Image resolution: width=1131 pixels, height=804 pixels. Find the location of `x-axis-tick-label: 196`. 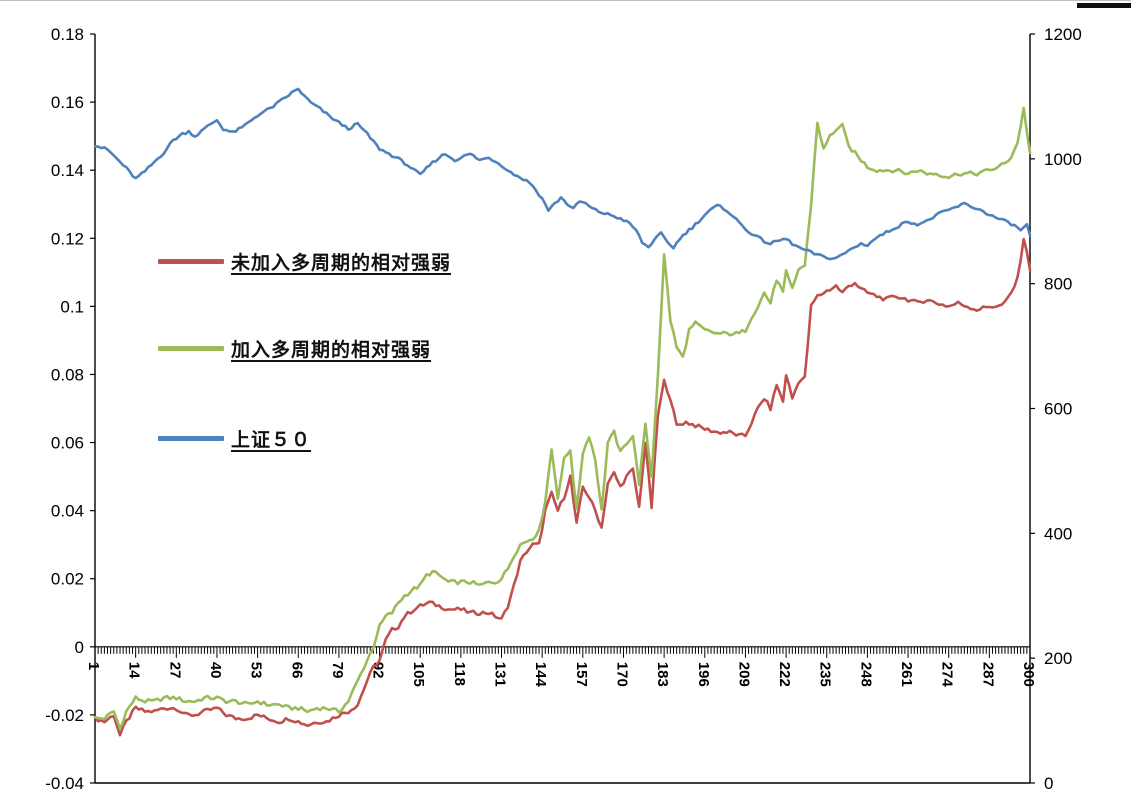

x-axis-tick-label: 196 is located at coordinates (703, 674).